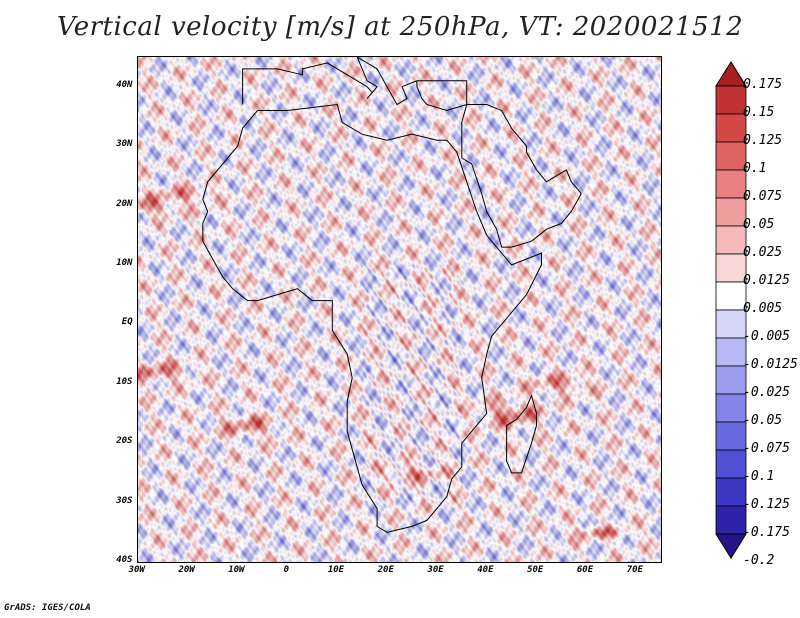 This screenshot has height=618, width=800. I want to click on madagascar-coastline, so click(521, 434).